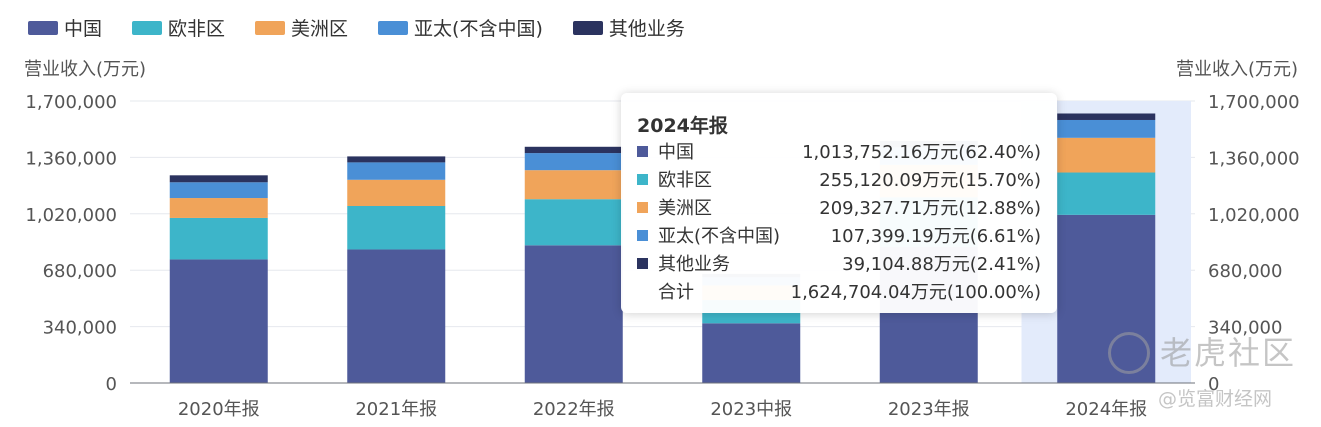  I want to click on tooltip-series-name: 其他业务, so click(694, 264).